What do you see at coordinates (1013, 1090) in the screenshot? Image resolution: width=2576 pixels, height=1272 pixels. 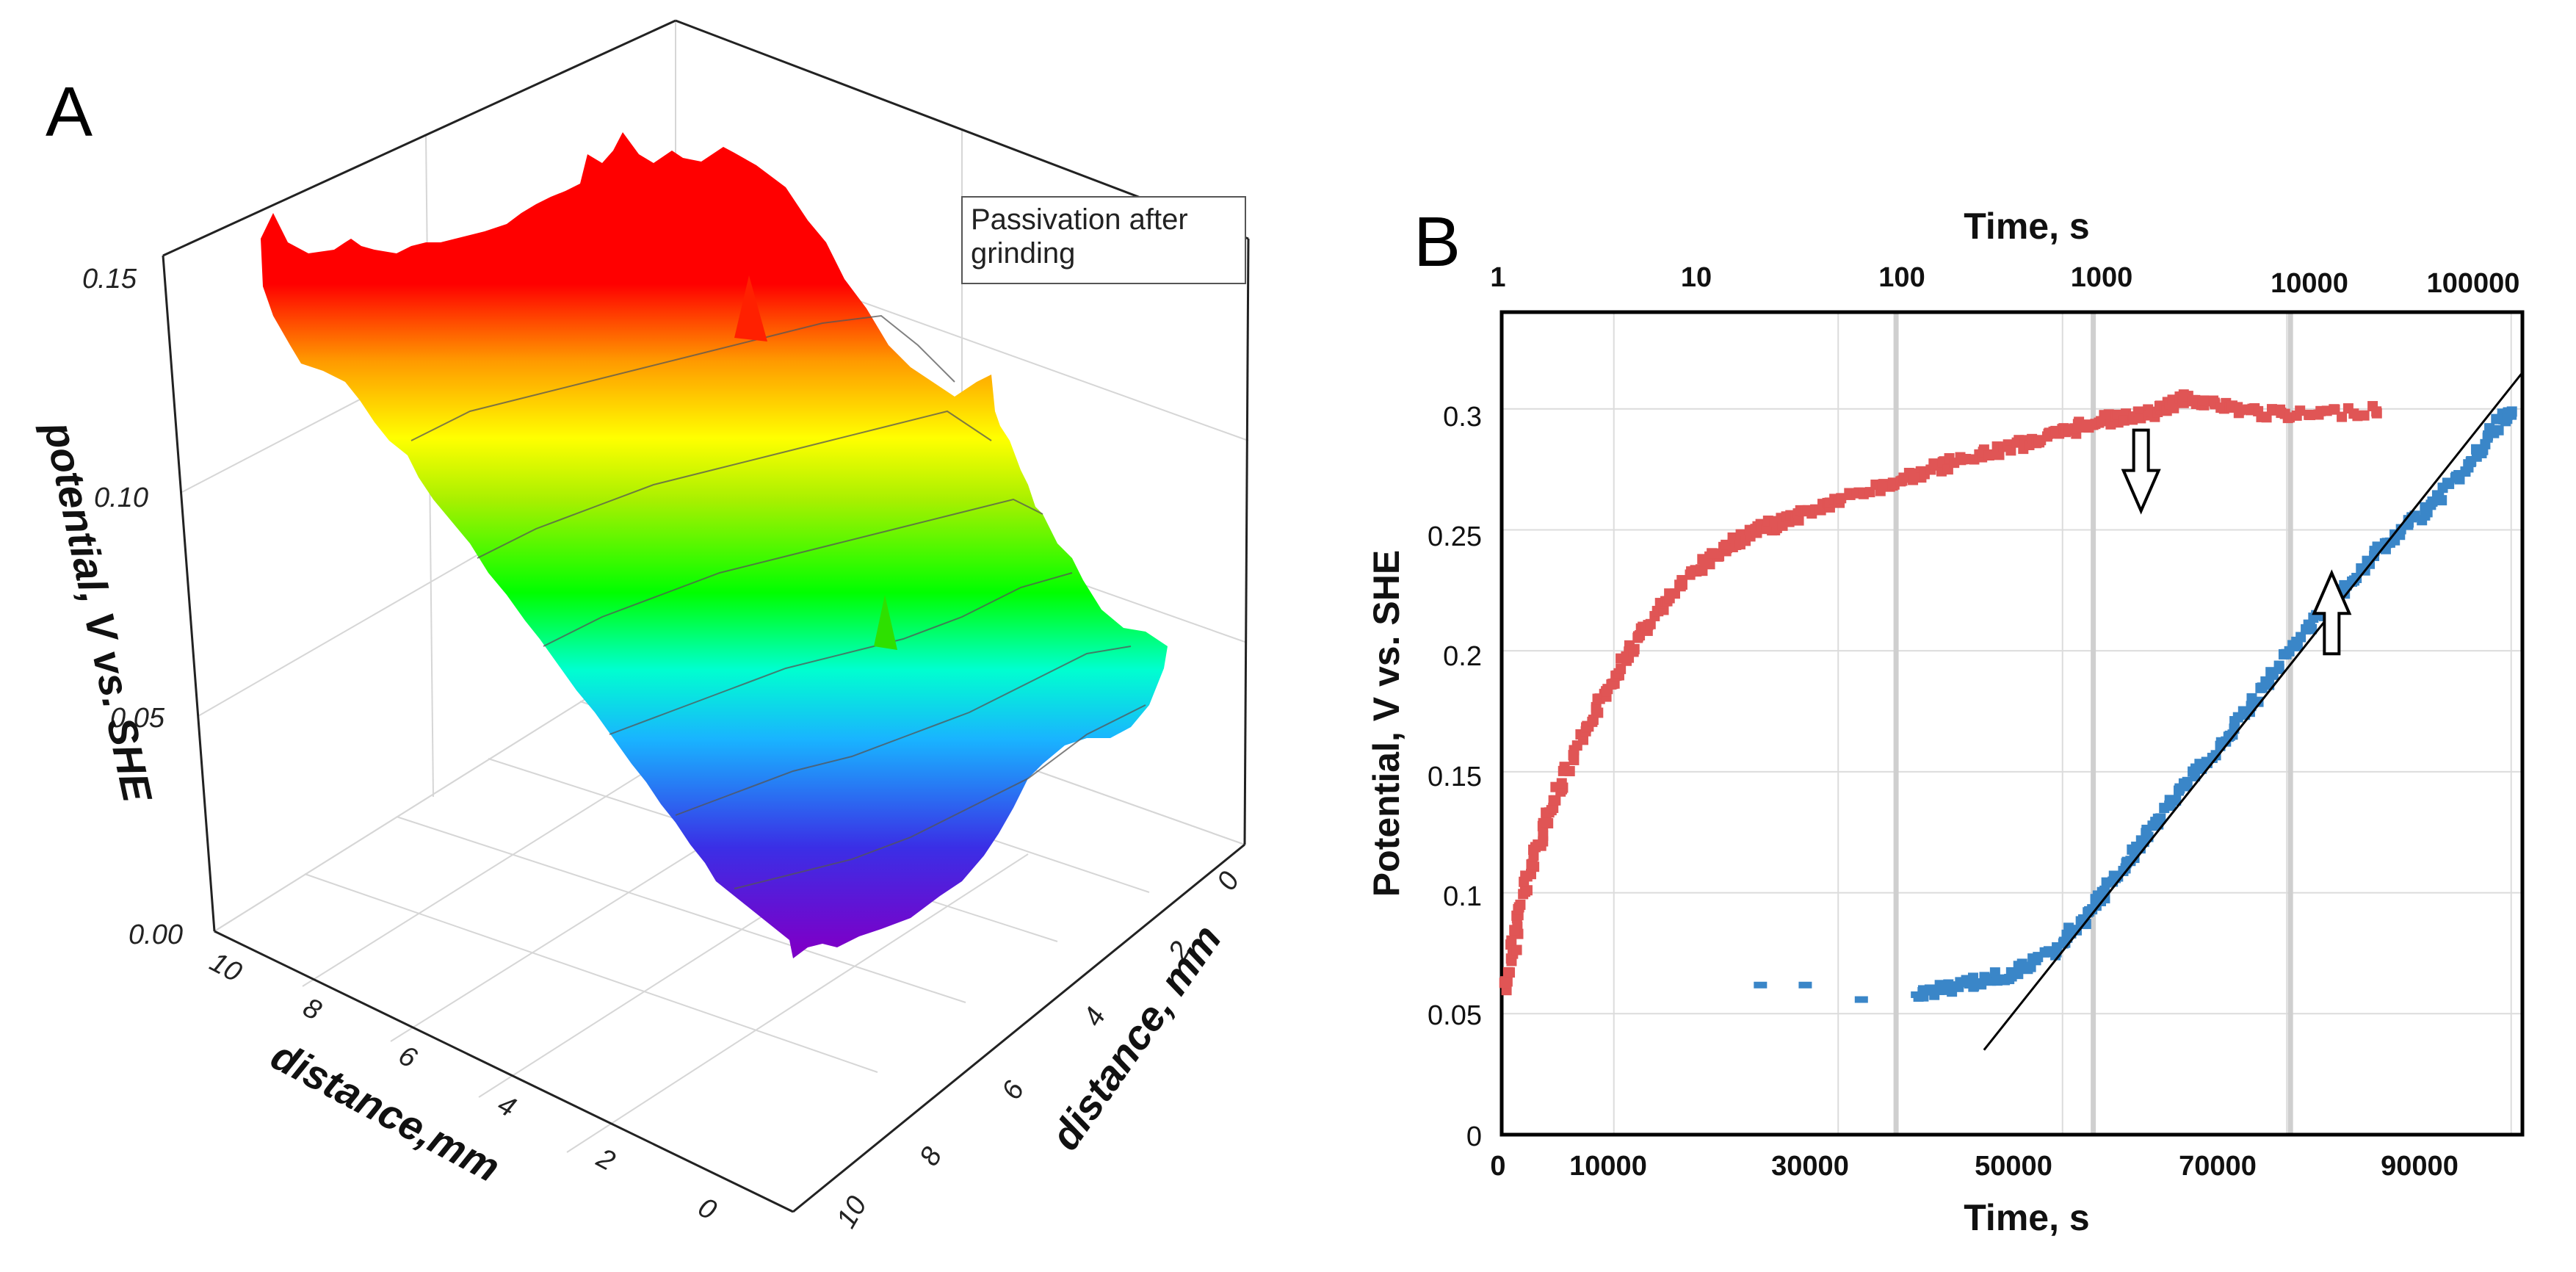 I see `y-tick-label: 6` at bounding box center [1013, 1090].